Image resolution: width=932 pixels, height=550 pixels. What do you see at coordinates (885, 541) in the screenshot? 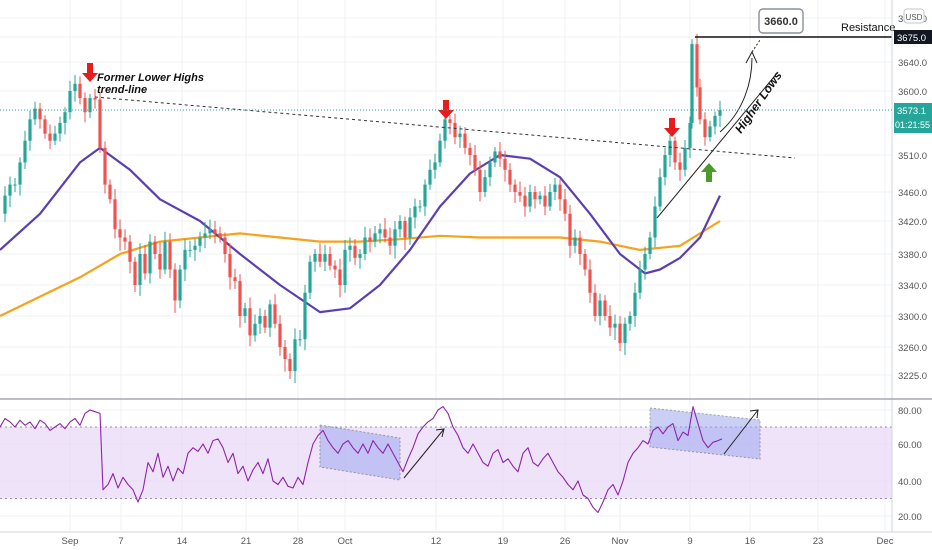
I see `x-tick-13: Dec` at bounding box center [885, 541].